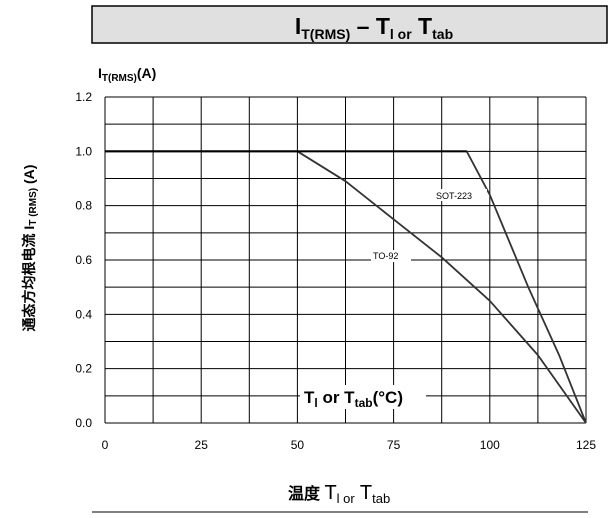 The image size is (608, 518). Describe the element at coordinates (490, 445) in the screenshot. I see `x-tick-label: 100` at that location.